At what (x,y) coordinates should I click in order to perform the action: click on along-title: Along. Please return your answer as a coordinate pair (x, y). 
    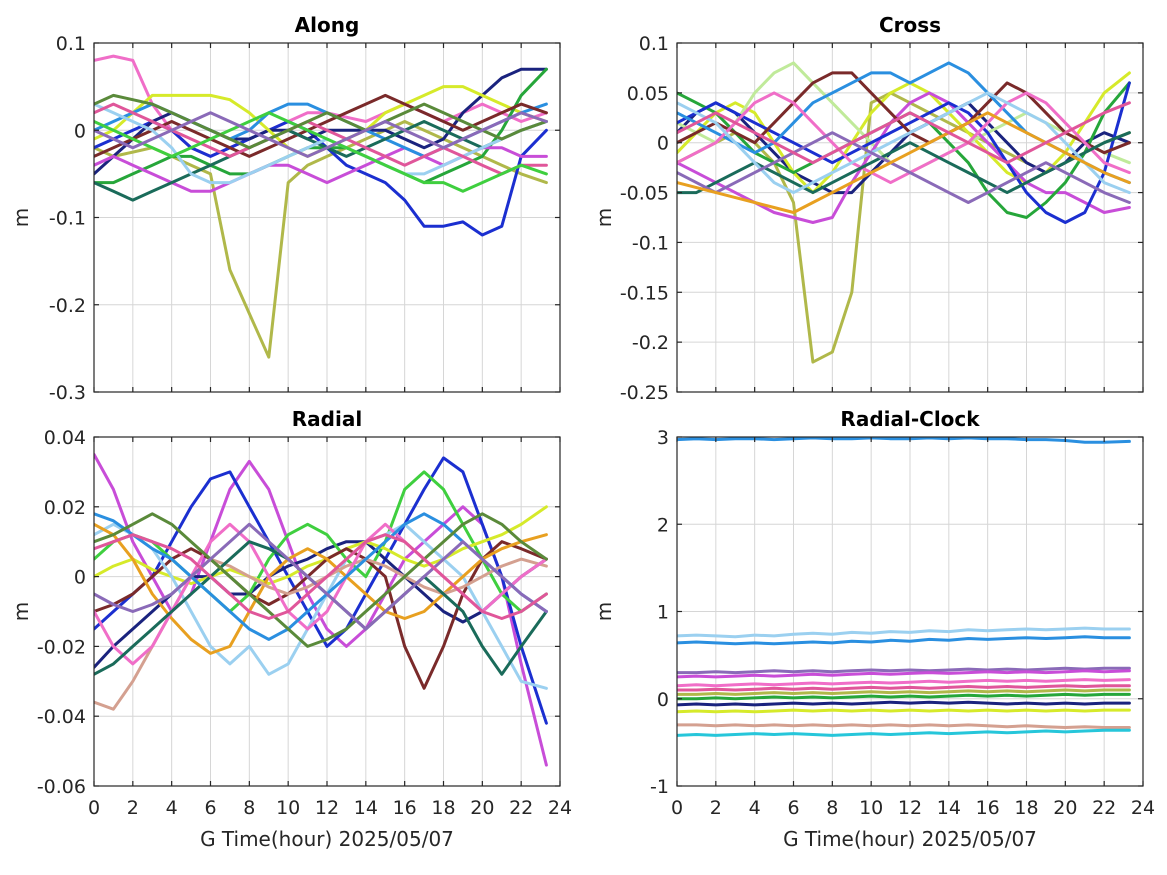
    Looking at the image, I should click on (327, 25).